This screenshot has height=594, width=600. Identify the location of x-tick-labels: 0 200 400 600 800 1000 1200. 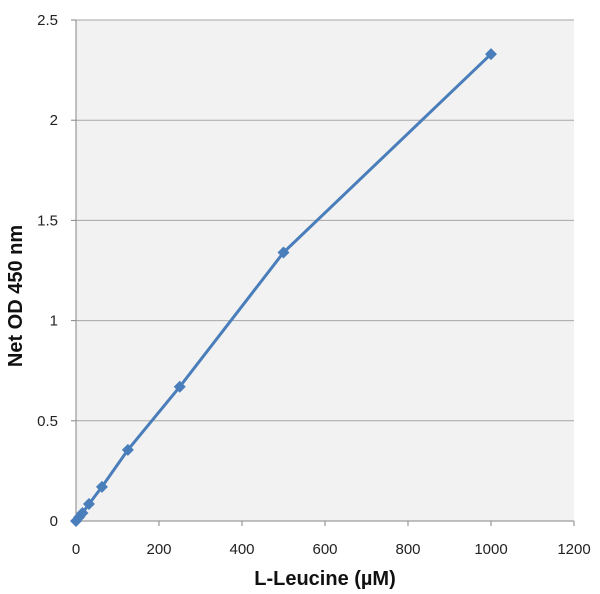
(331, 549).